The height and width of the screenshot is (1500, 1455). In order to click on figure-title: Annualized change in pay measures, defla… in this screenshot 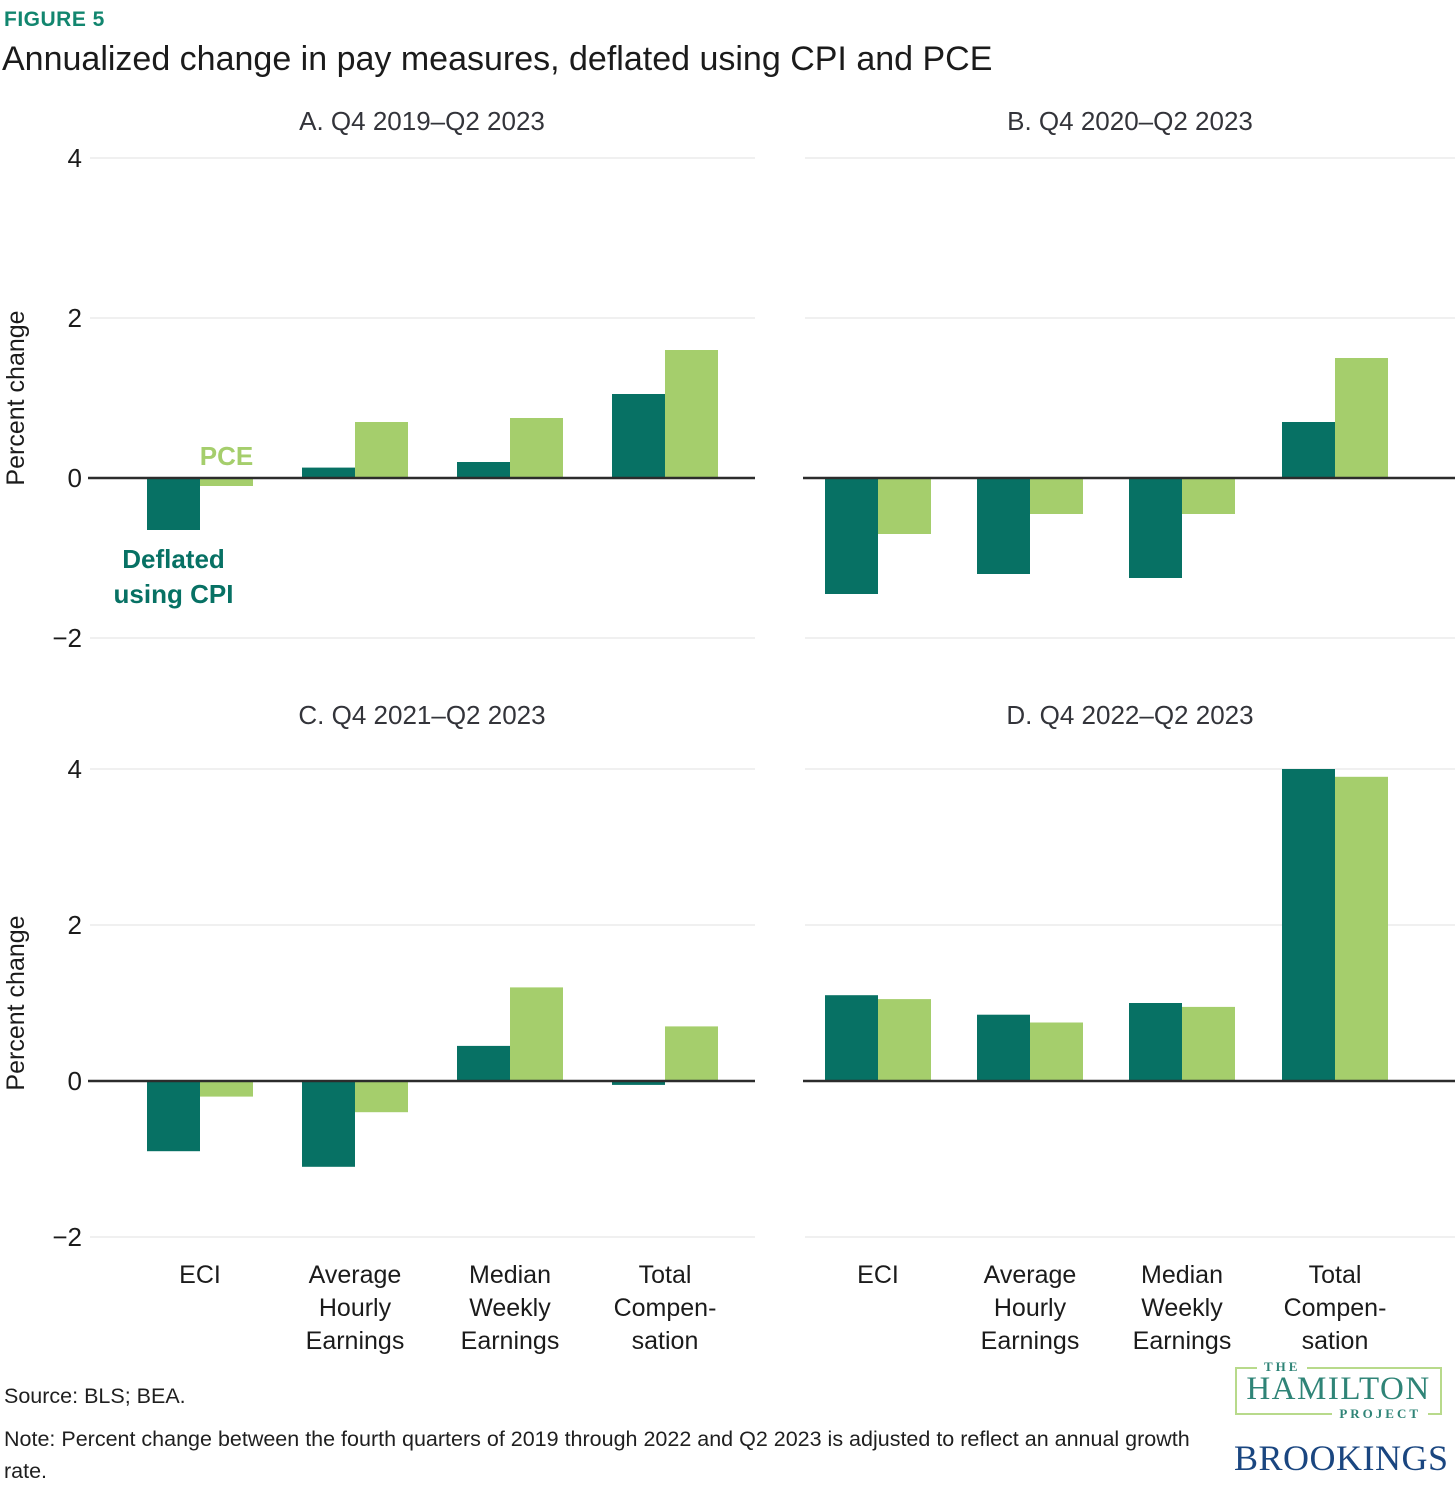, I will do `click(497, 59)`.